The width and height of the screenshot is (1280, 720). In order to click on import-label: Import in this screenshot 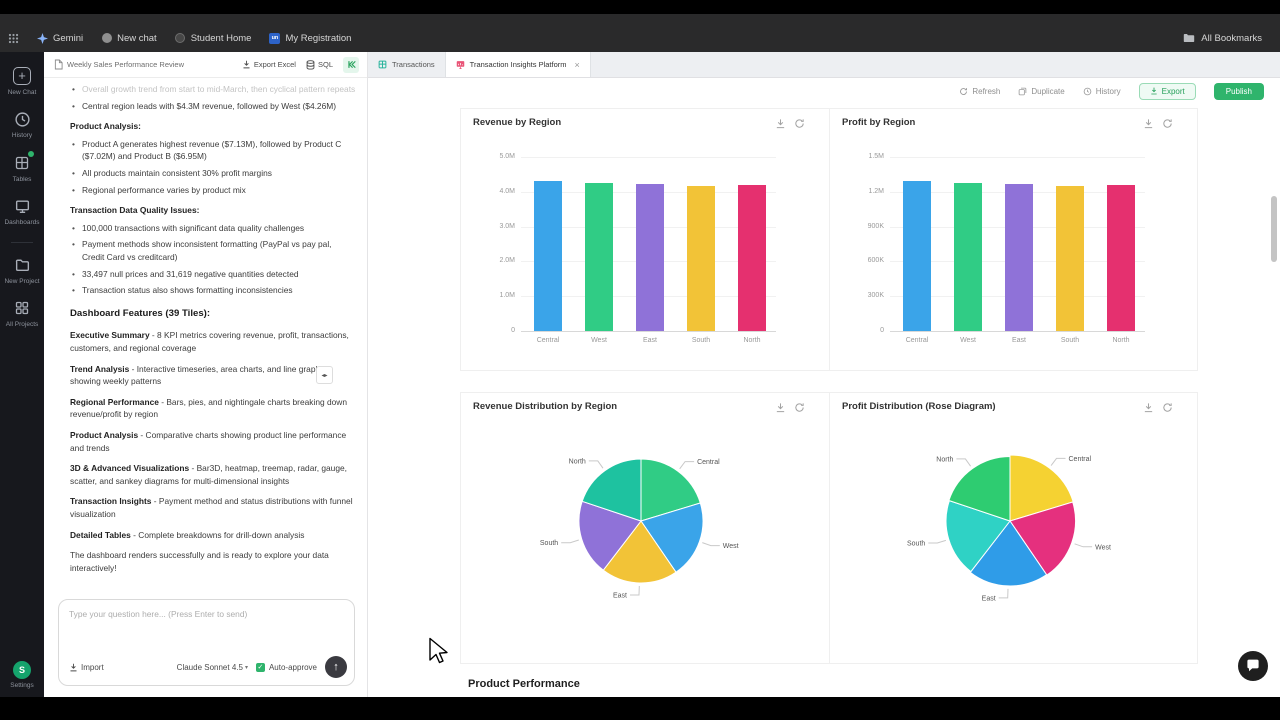, I will do `click(92, 667)`.